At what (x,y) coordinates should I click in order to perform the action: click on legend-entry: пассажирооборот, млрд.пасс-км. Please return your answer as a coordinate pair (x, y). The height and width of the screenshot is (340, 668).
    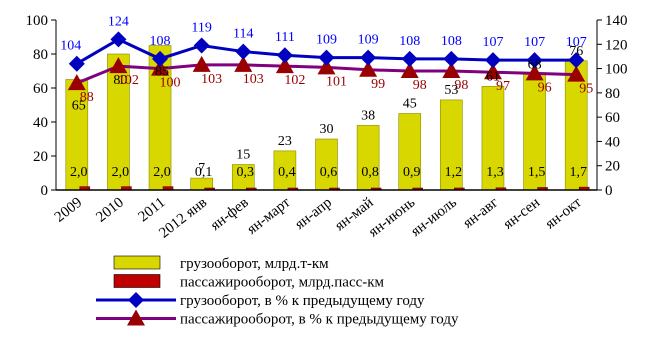
    Looking at the image, I should click on (249, 282).